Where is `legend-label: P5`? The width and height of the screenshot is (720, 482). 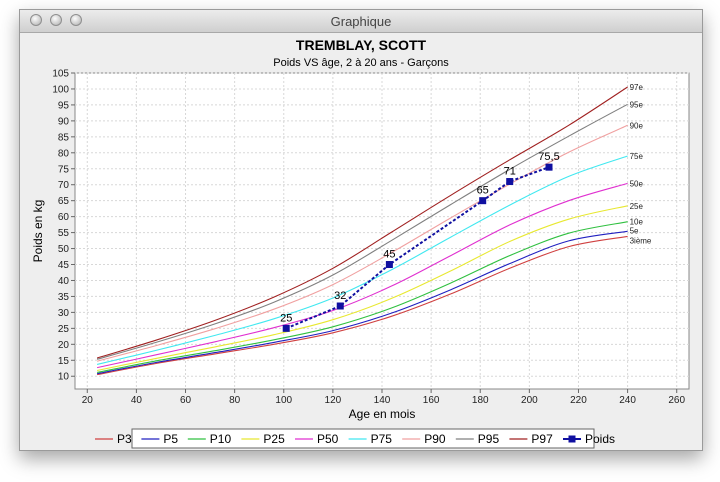
legend-label: P5 is located at coordinates (170, 439).